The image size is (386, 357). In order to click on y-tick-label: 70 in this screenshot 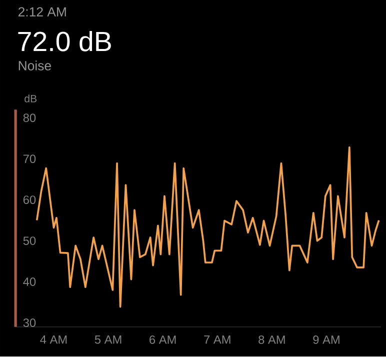, I will do `click(29, 159)`.